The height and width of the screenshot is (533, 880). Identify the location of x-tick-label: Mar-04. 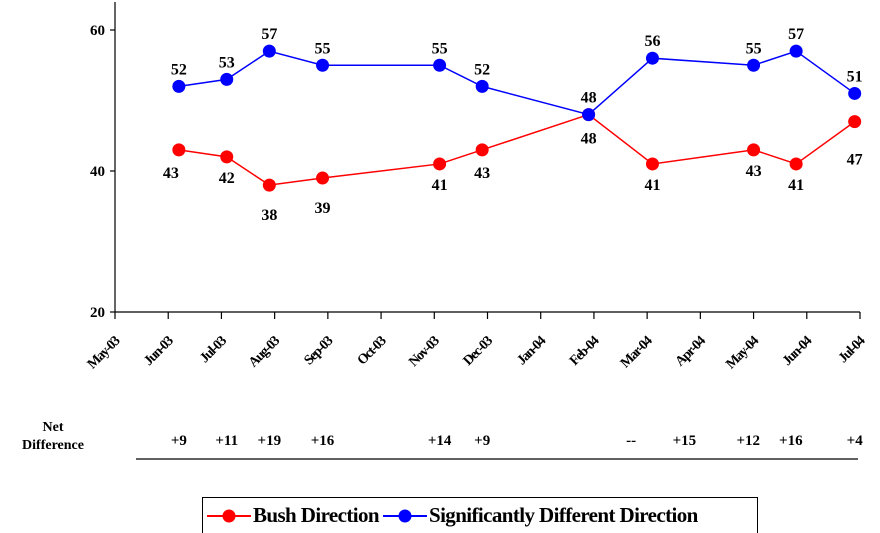
(637, 352).